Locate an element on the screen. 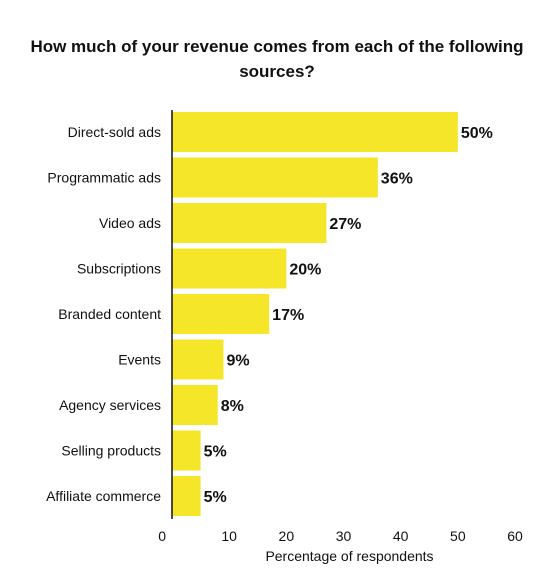  category-label: Video ads is located at coordinates (130, 223).